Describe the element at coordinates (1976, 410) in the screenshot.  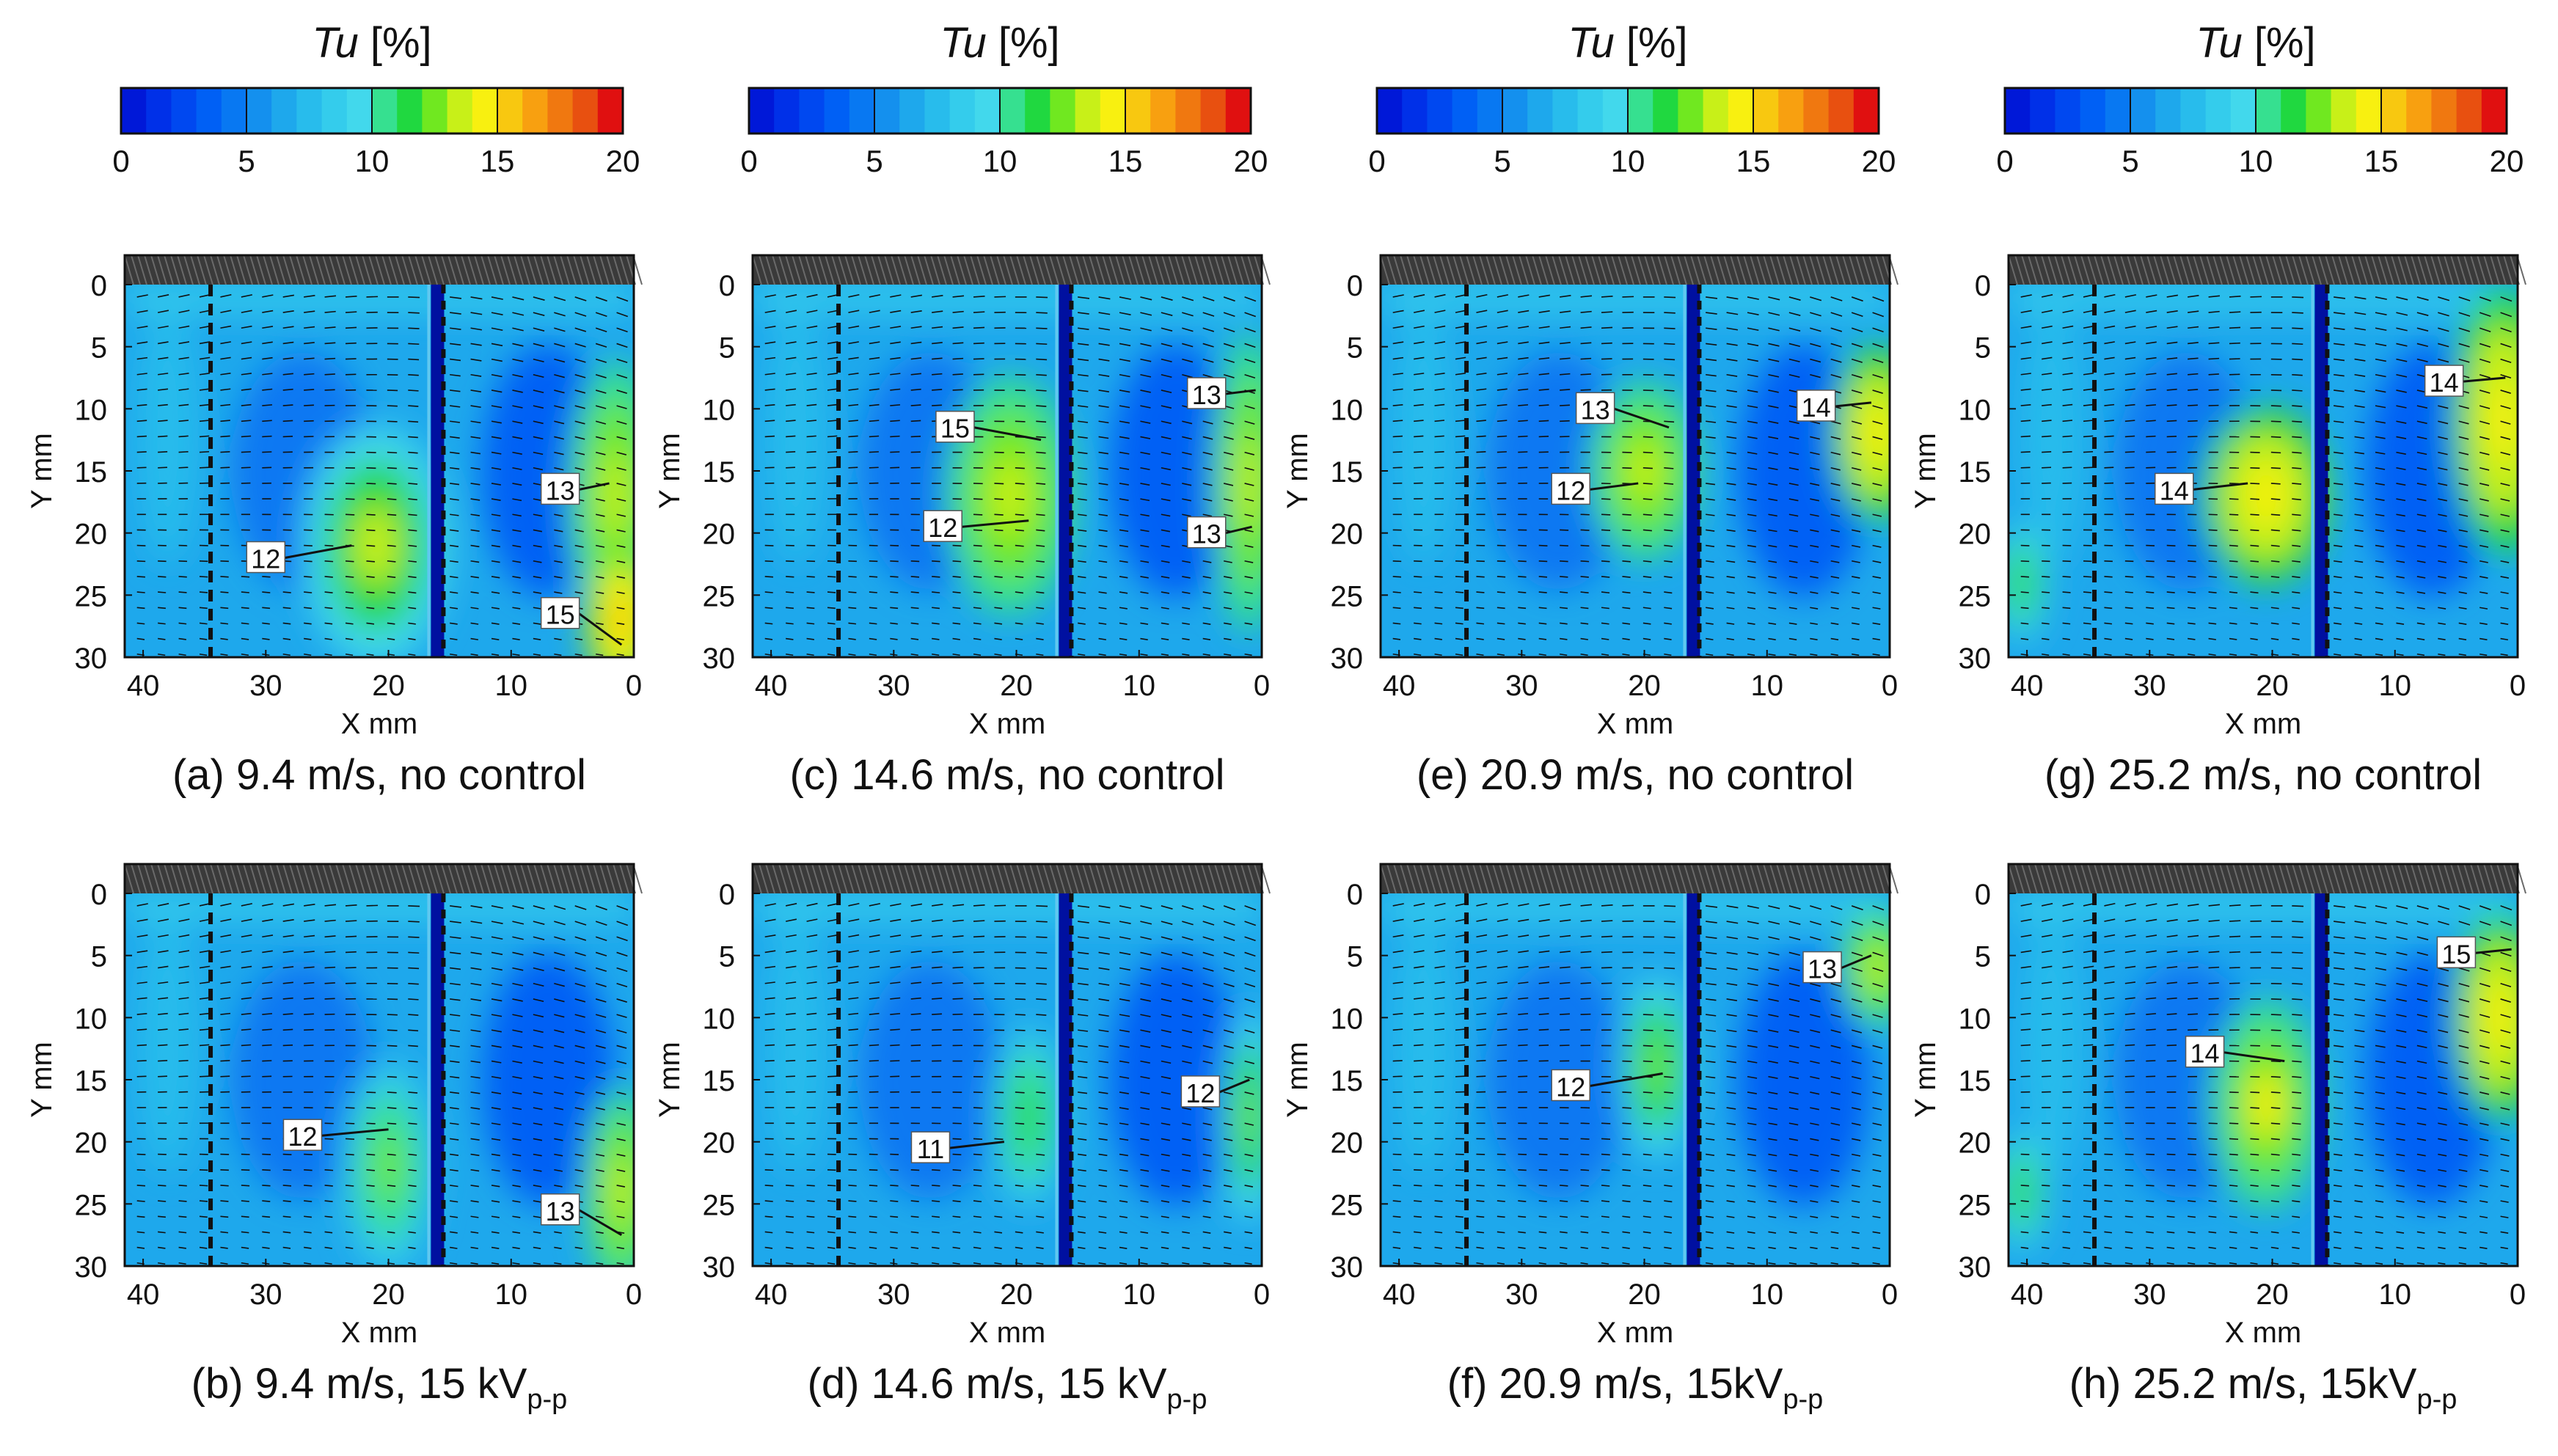
I see `y-tick-label: 10` at that location.